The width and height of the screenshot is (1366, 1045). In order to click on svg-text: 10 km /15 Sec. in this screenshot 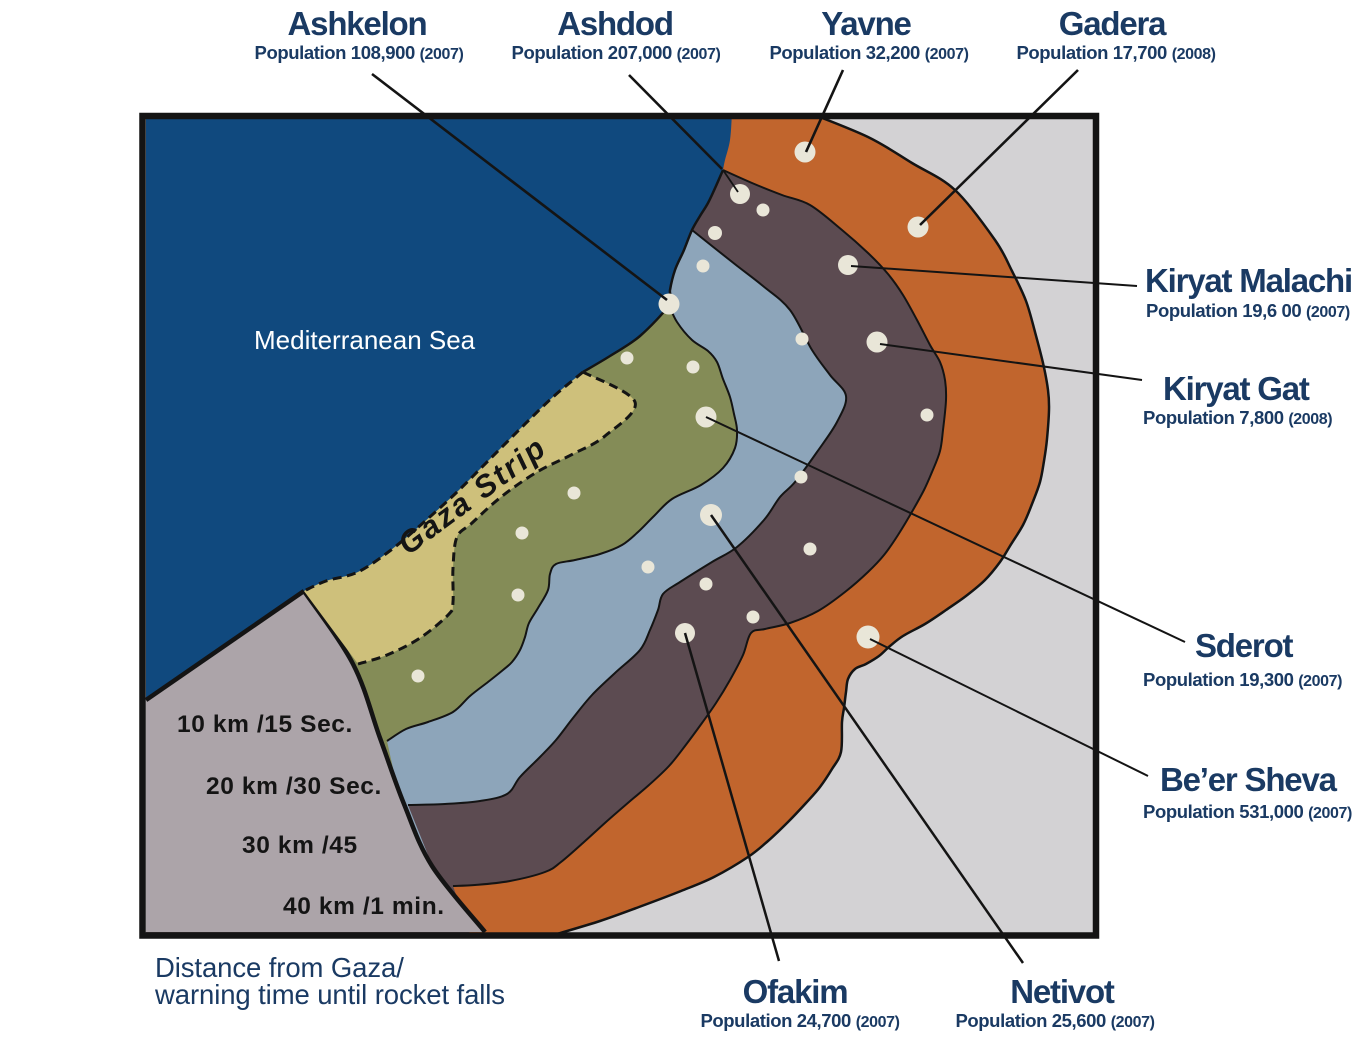, I will do `click(265, 724)`.